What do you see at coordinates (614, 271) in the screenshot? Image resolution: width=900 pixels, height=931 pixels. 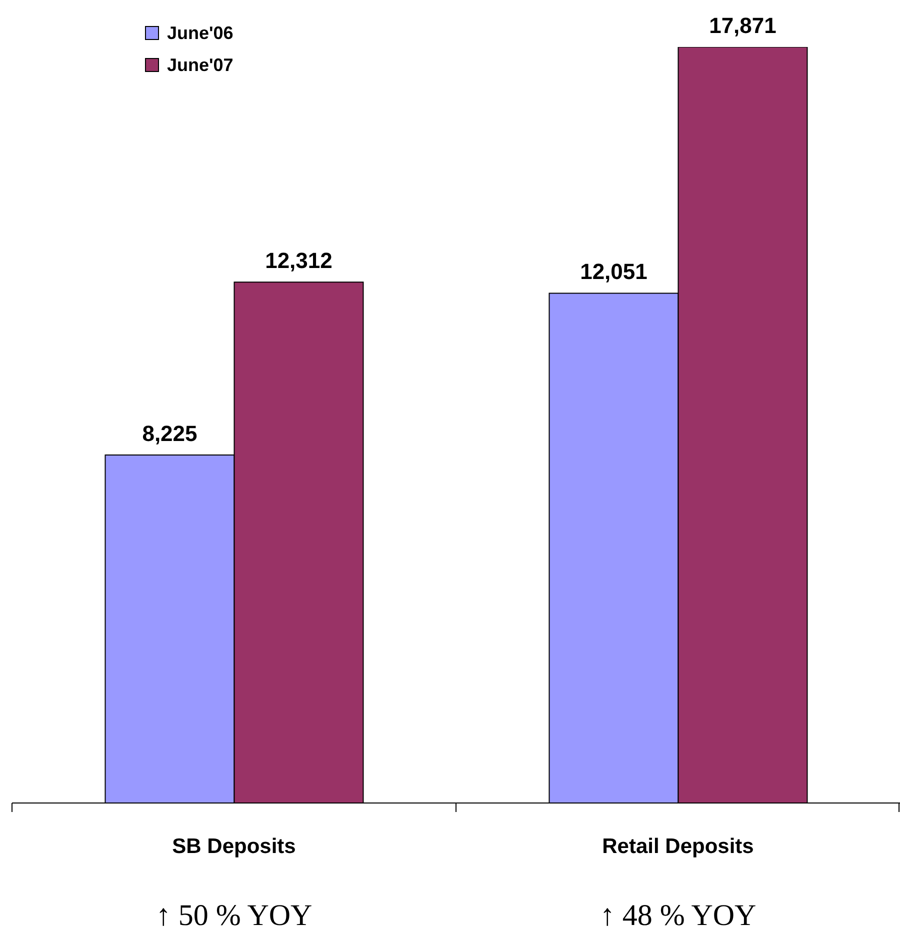 I see `data-label: 12,051` at bounding box center [614, 271].